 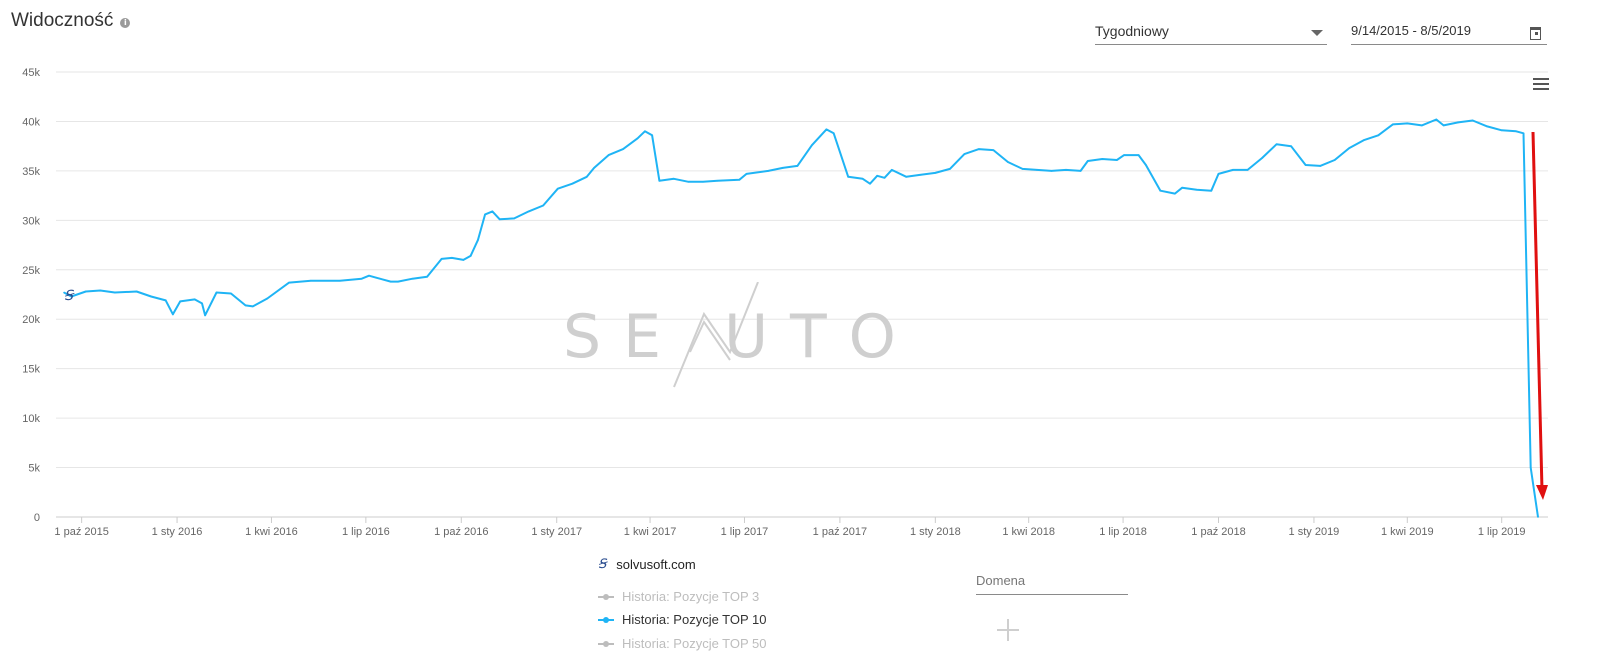 I want to click on legend-site: Ꞩ solvusoft.com, so click(x=647, y=564).